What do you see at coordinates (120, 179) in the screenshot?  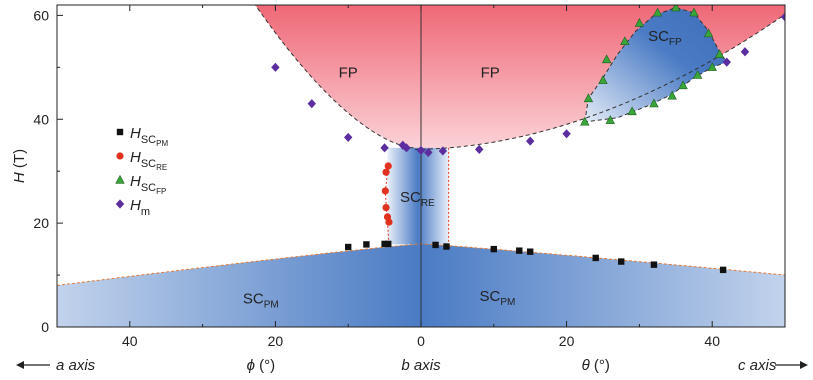 I see `legend-triangle-marker` at bounding box center [120, 179].